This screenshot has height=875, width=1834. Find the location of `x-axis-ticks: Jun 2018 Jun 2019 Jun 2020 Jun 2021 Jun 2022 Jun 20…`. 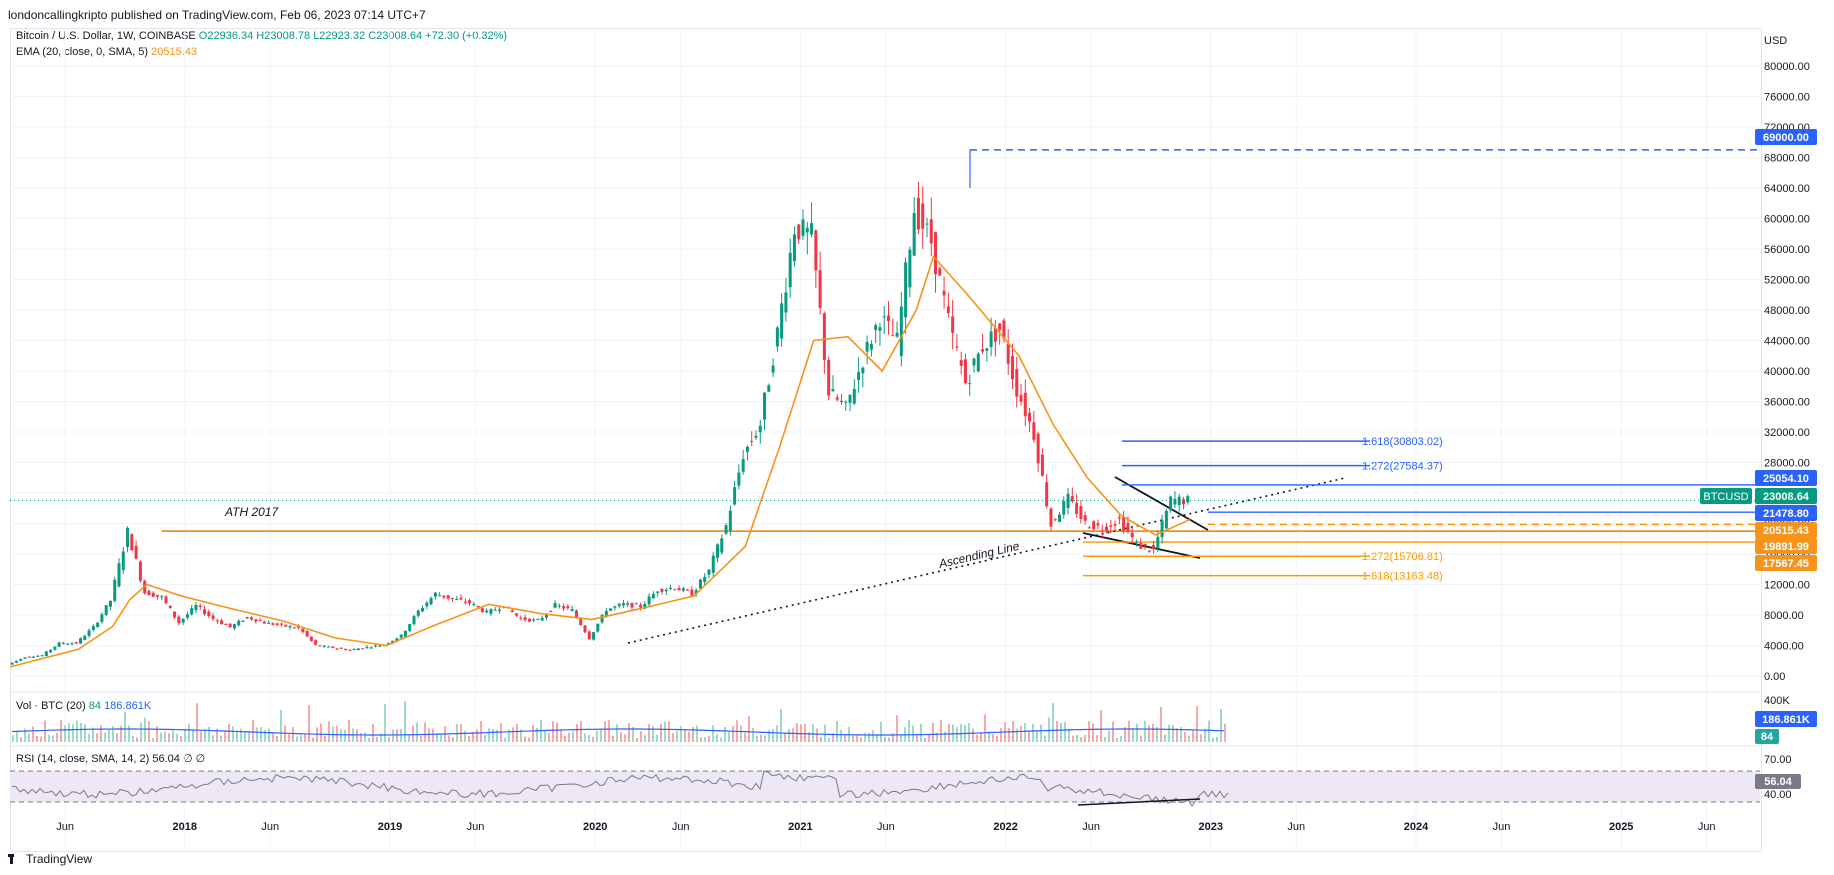

x-axis-ticks: Jun 2018 Jun 2019 Jun 2020 Jun 2021 Jun 2022 Jun 20… is located at coordinates (885, 827).